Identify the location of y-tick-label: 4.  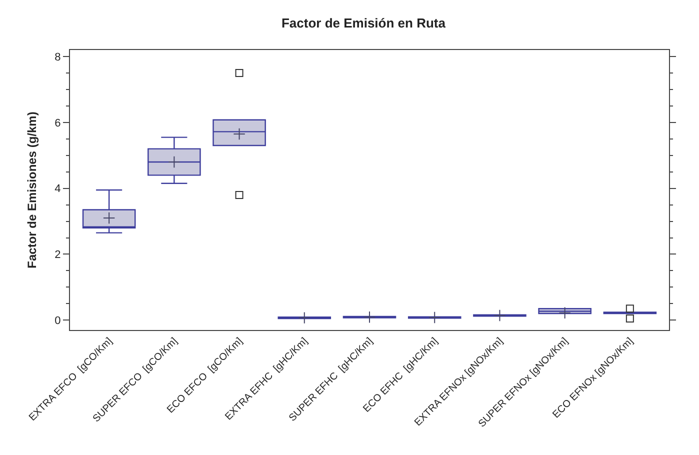
(57, 189).